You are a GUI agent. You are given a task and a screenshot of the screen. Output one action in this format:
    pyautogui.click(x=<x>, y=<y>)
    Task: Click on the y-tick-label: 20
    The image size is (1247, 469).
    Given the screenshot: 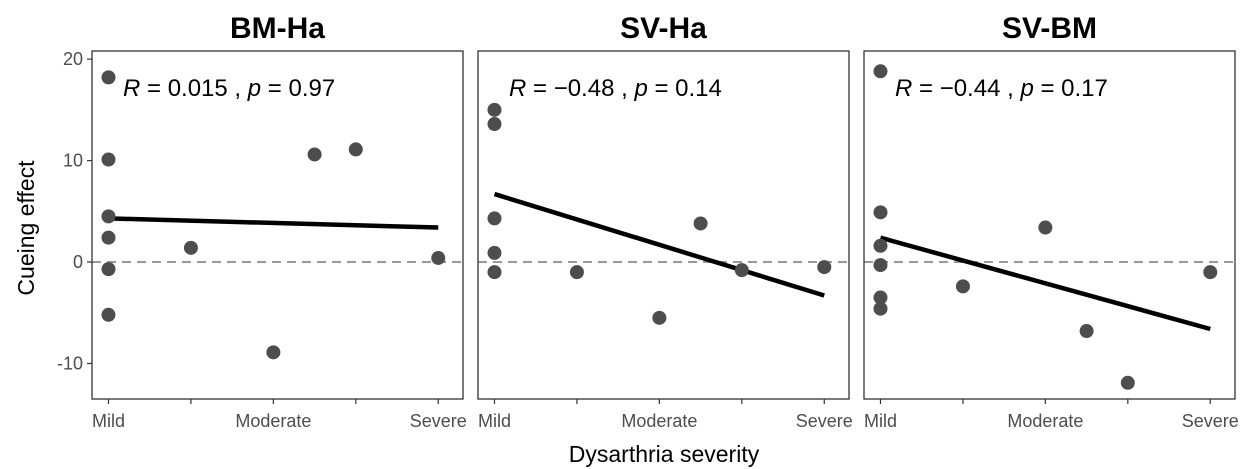 What is the action you would take?
    pyautogui.click(x=73, y=59)
    